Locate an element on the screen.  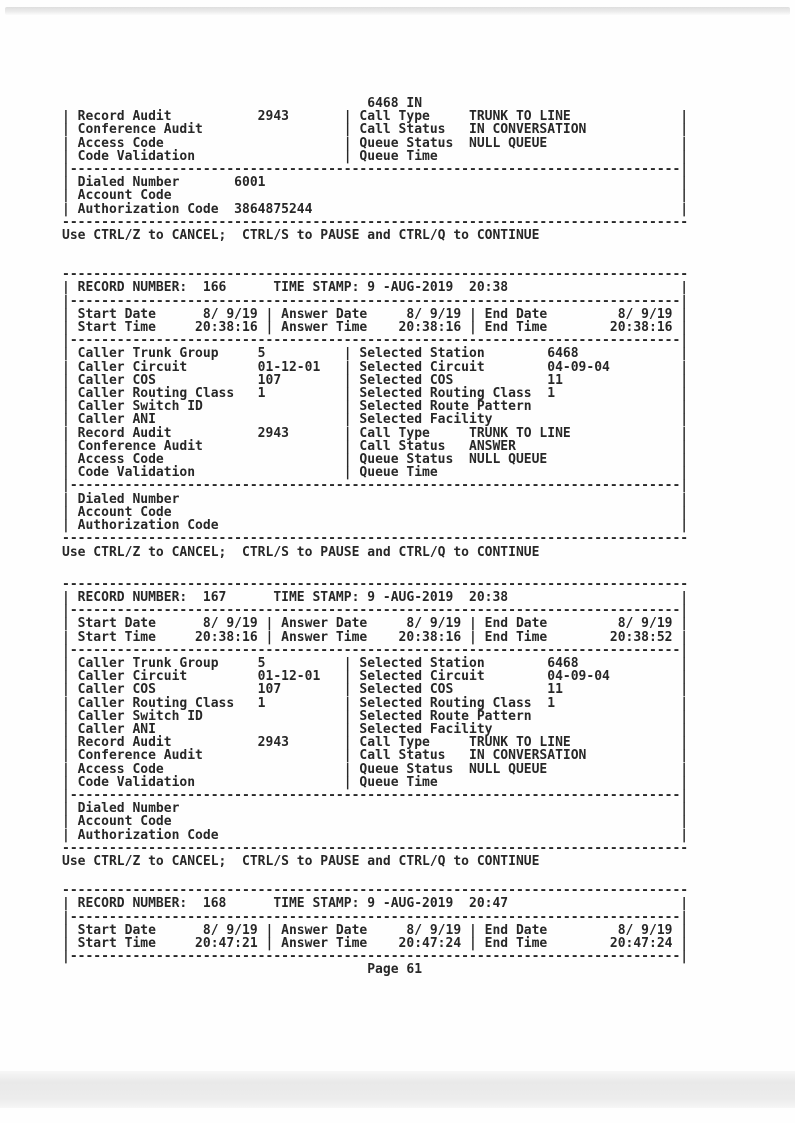
scan-artifact-top is located at coordinates (397, 11).